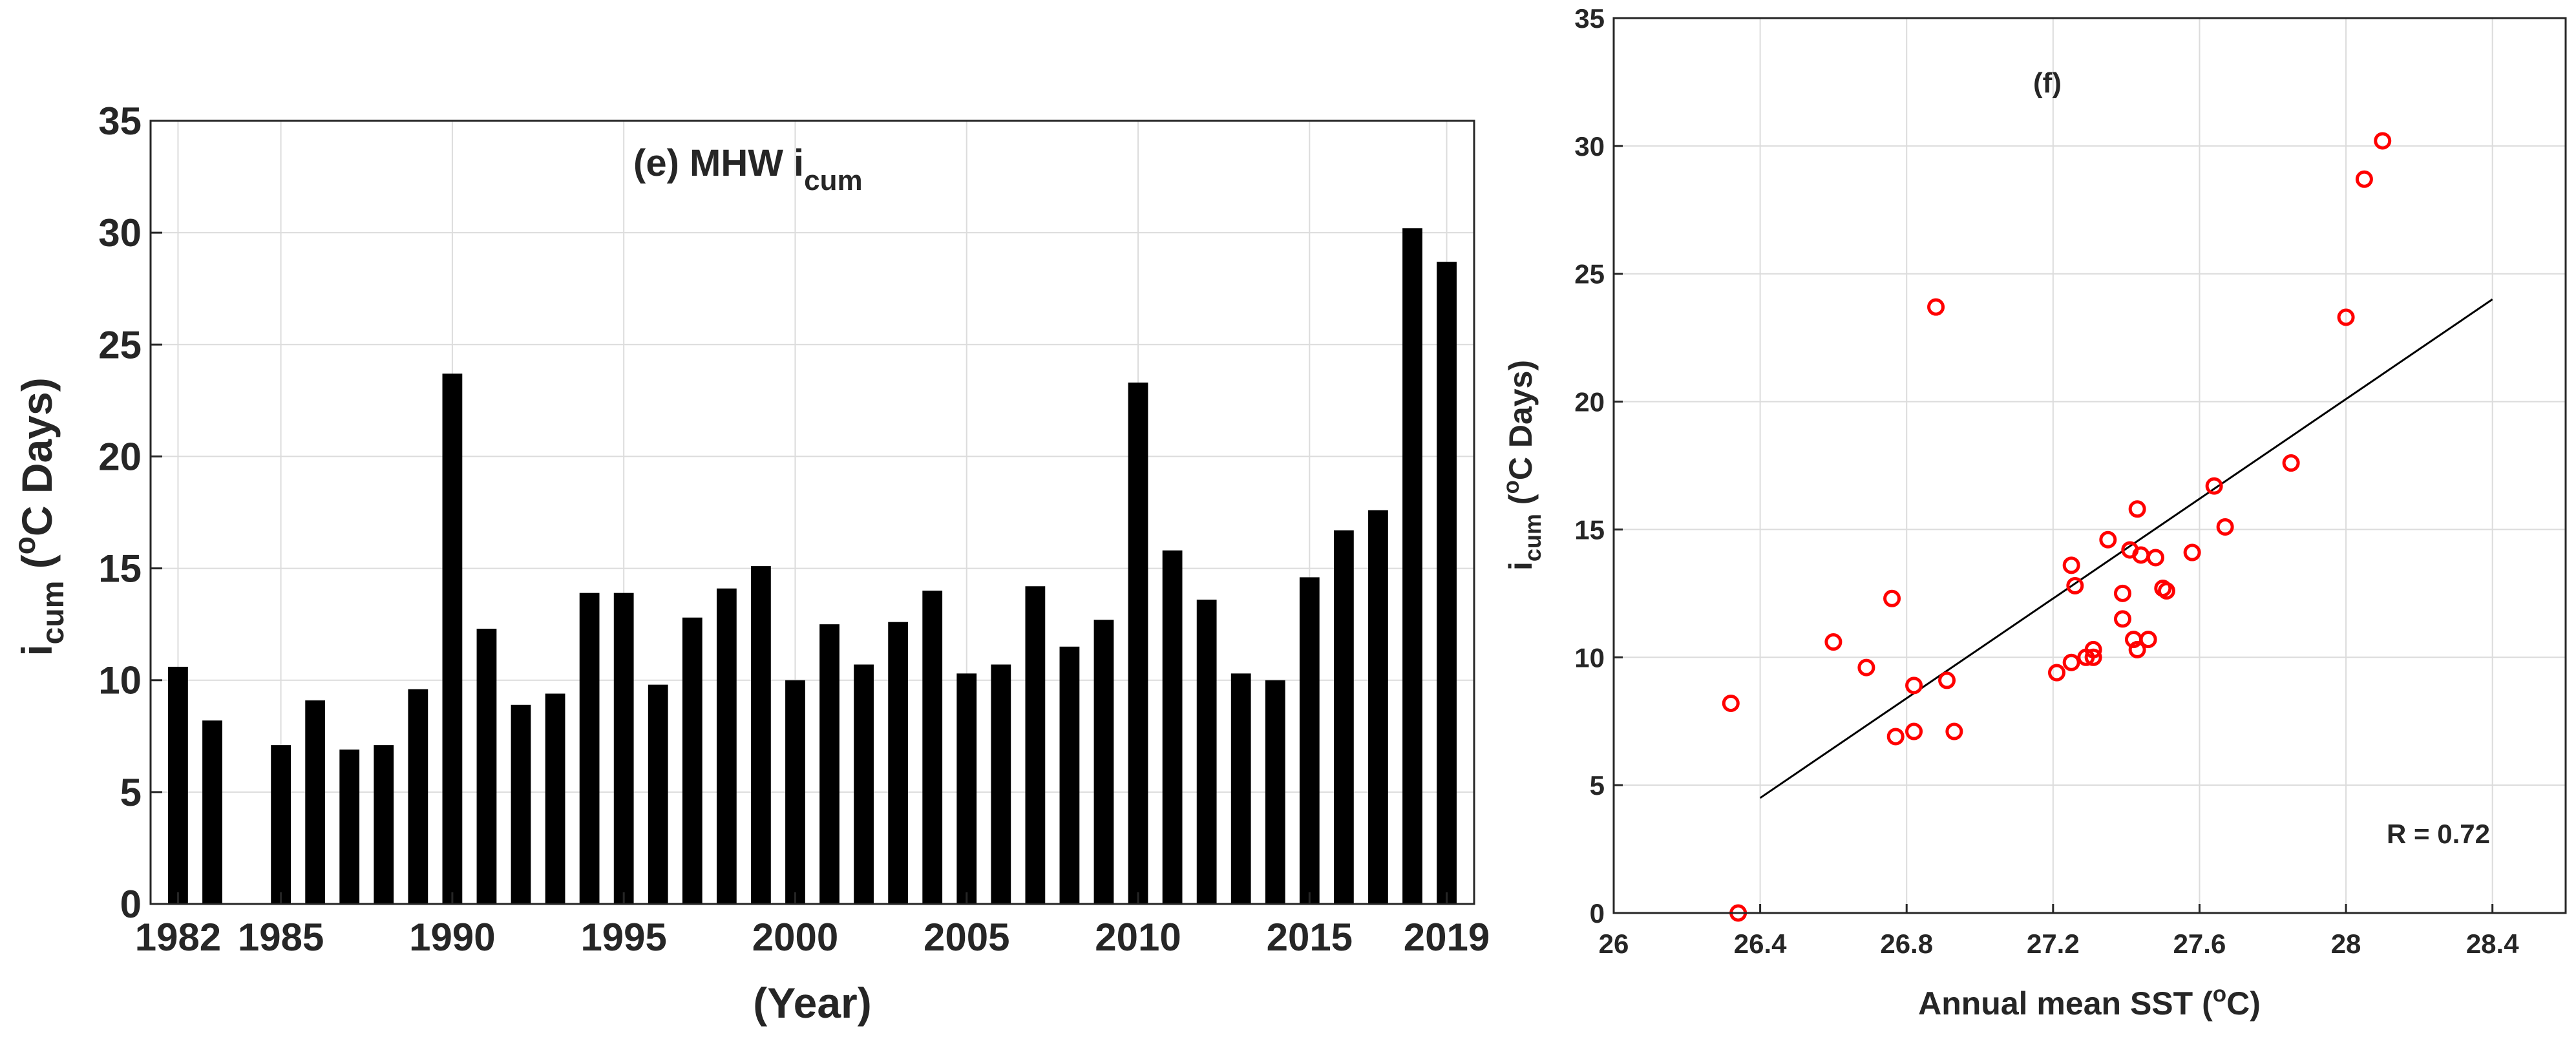  What do you see at coordinates (1103, 762) in the screenshot?
I see `bar-2009` at bounding box center [1103, 762].